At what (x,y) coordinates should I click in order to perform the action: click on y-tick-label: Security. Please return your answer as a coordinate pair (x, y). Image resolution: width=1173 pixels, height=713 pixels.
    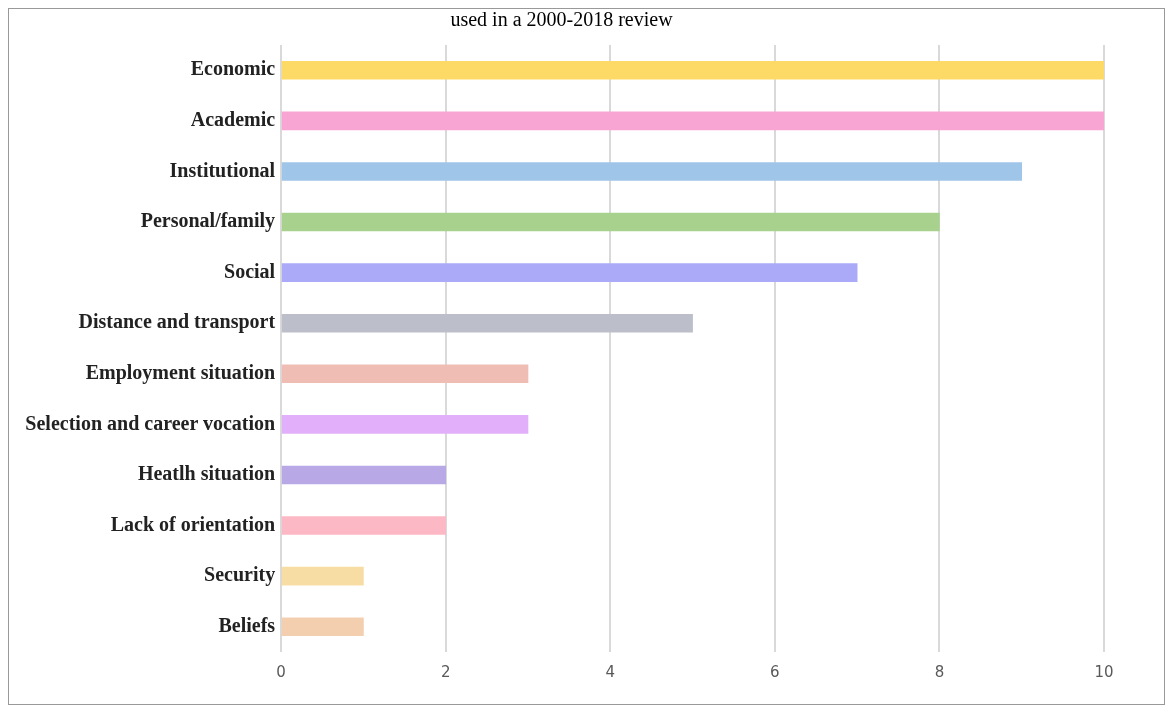
    Looking at the image, I should click on (240, 575).